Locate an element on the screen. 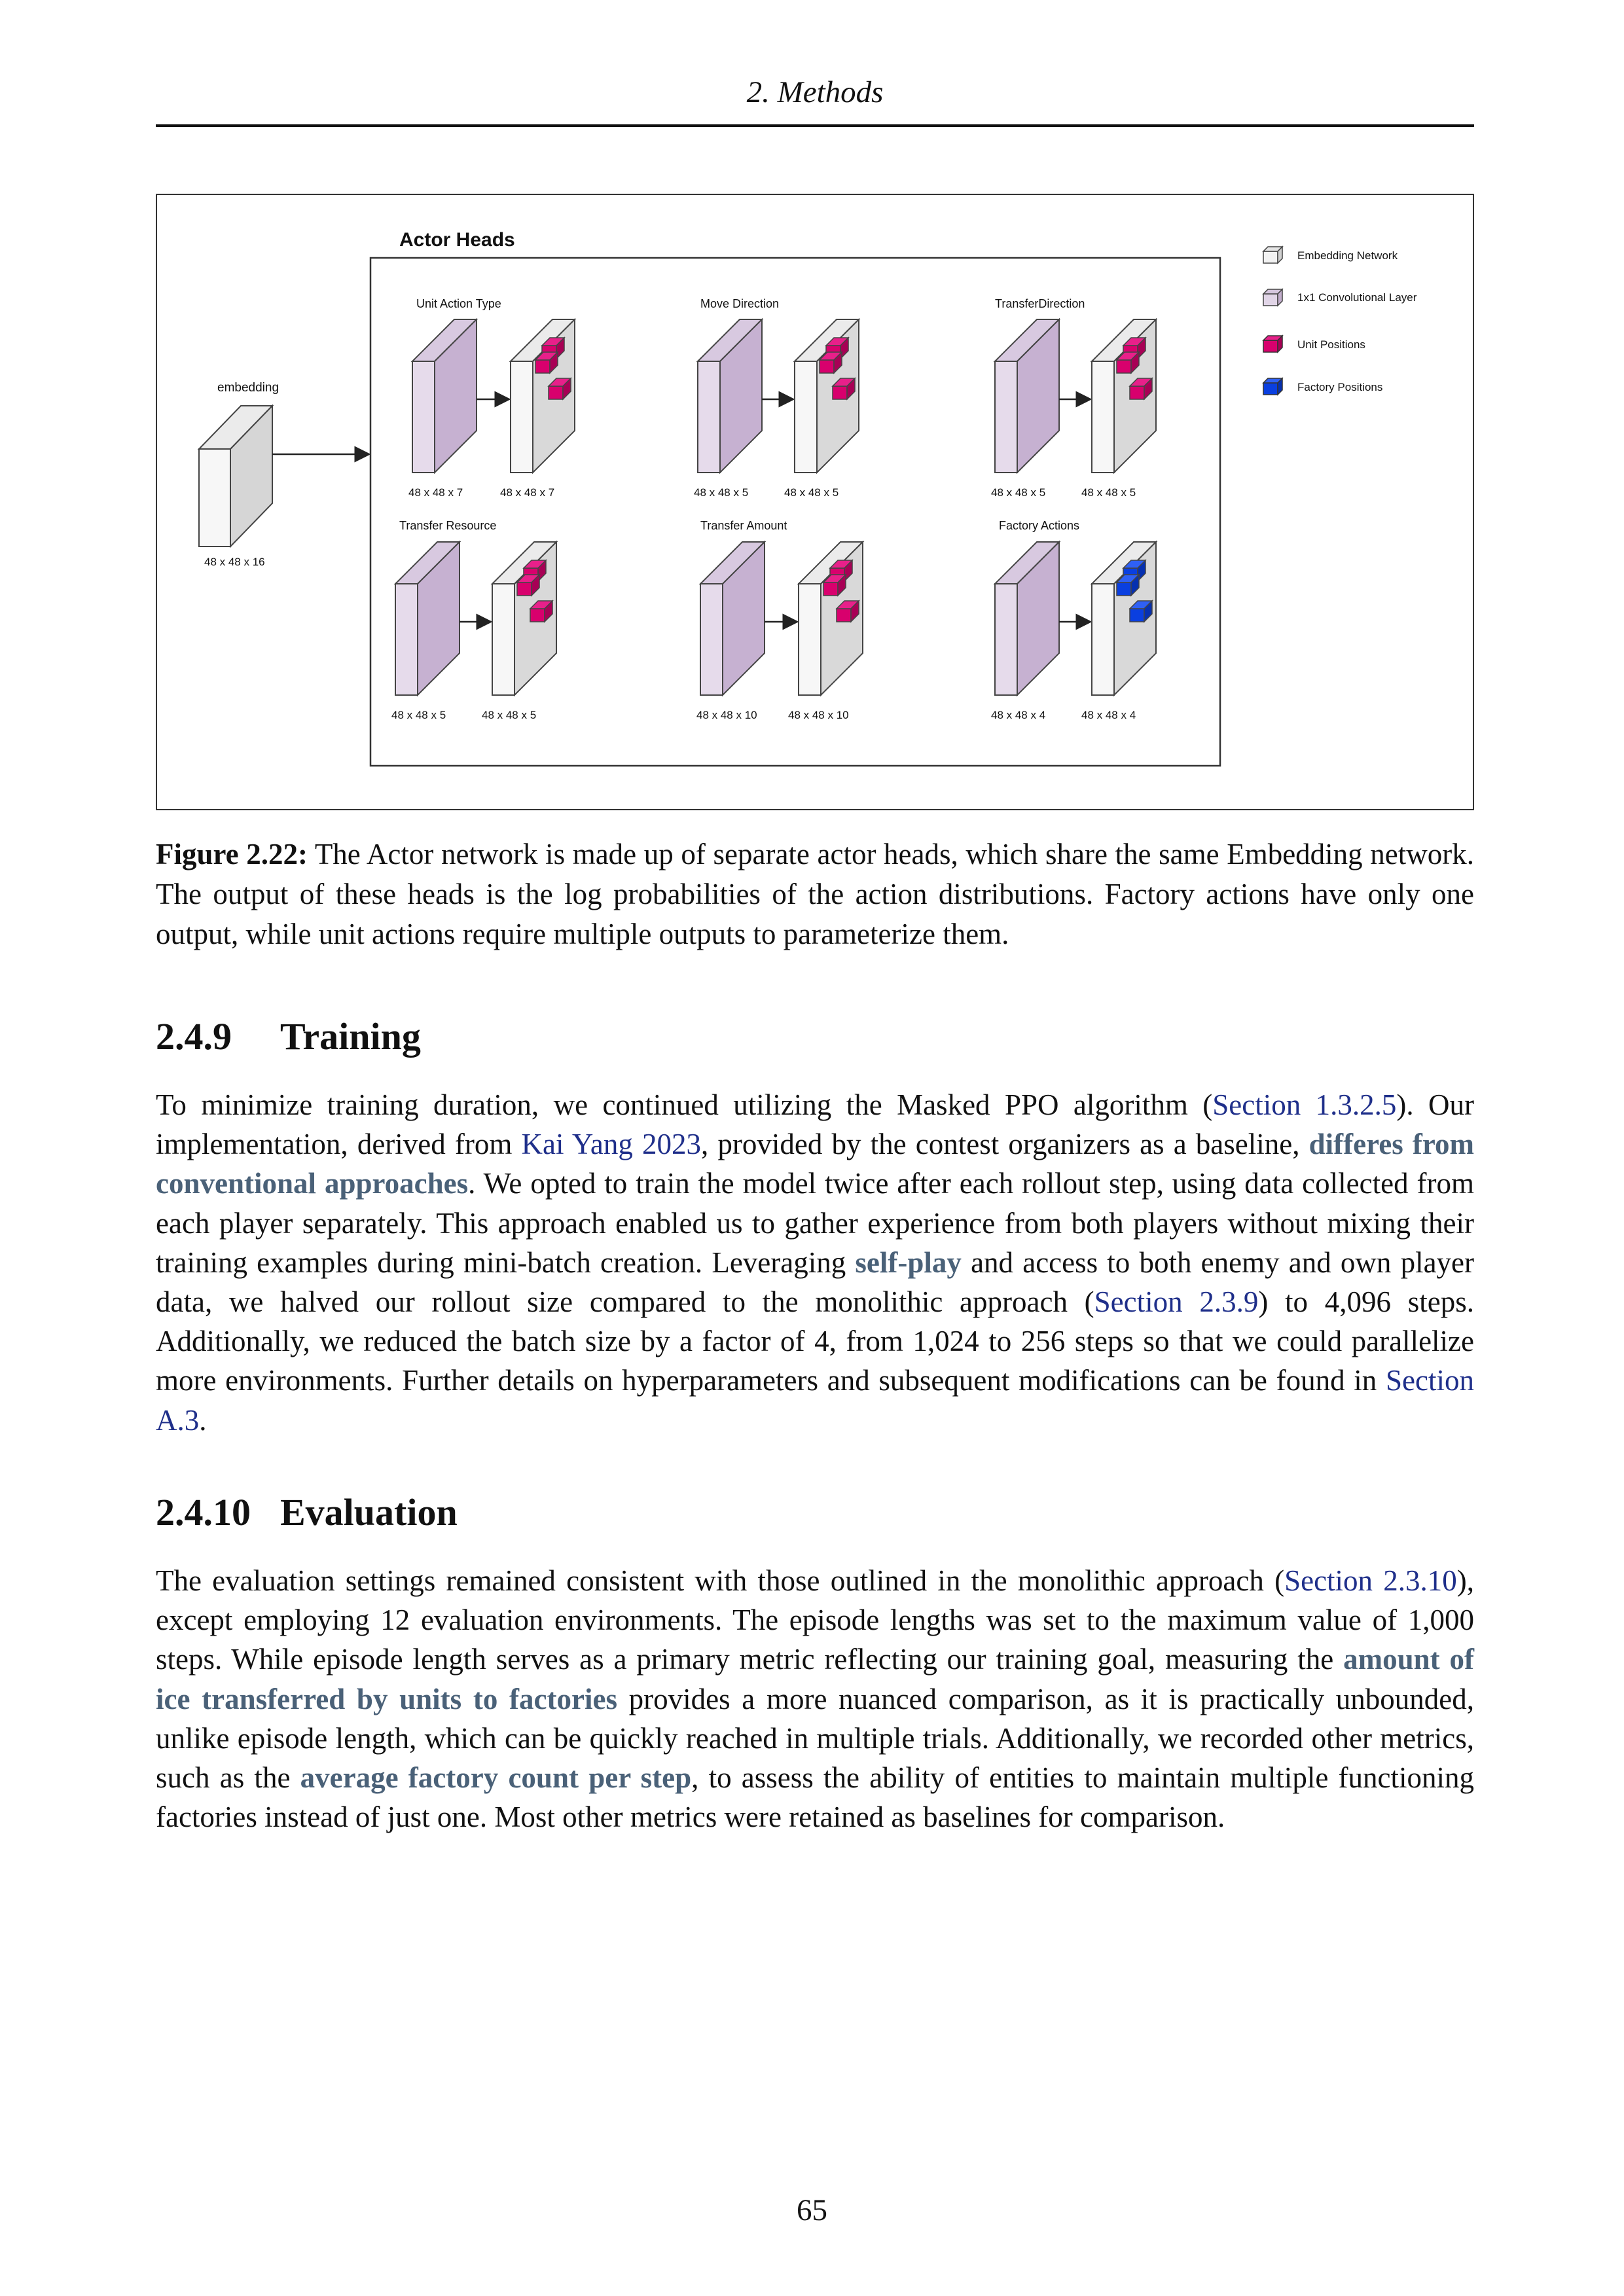 Image resolution: width=1624 pixels, height=2296 pixels. output-dims: 48 x 48 x 4 is located at coordinates (1108, 715).